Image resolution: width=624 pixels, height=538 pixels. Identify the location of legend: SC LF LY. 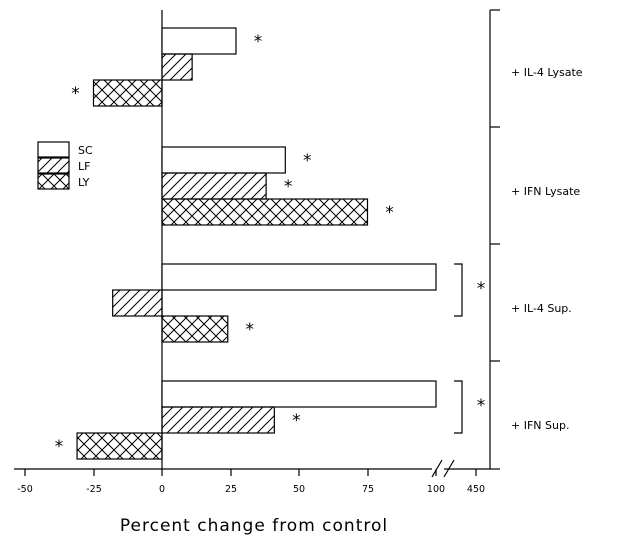
(65, 165).